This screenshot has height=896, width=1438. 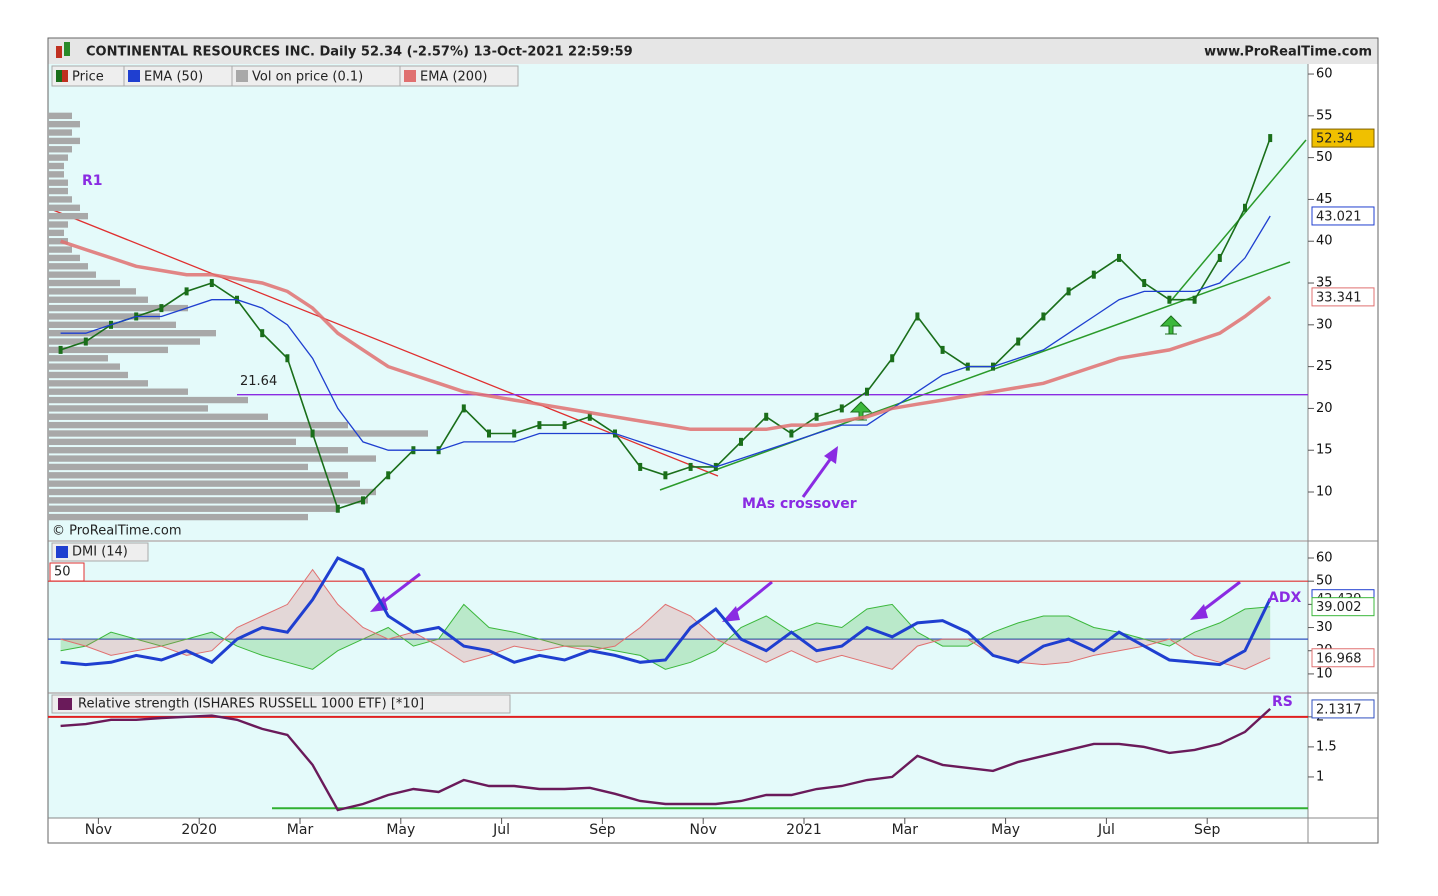 I want to click on title-bar, so click(x=713, y=51).